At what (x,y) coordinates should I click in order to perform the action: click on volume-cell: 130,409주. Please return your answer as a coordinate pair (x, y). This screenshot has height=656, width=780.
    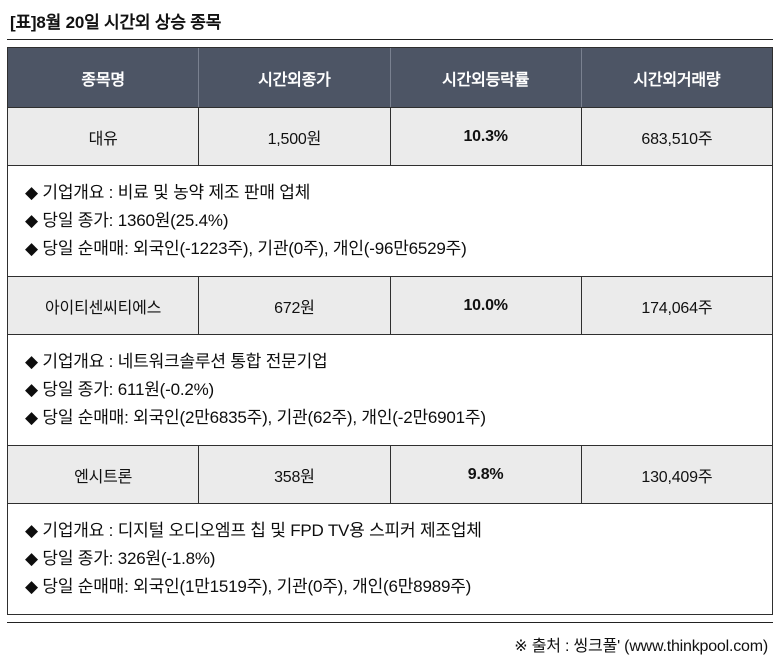
    Looking at the image, I should click on (677, 474).